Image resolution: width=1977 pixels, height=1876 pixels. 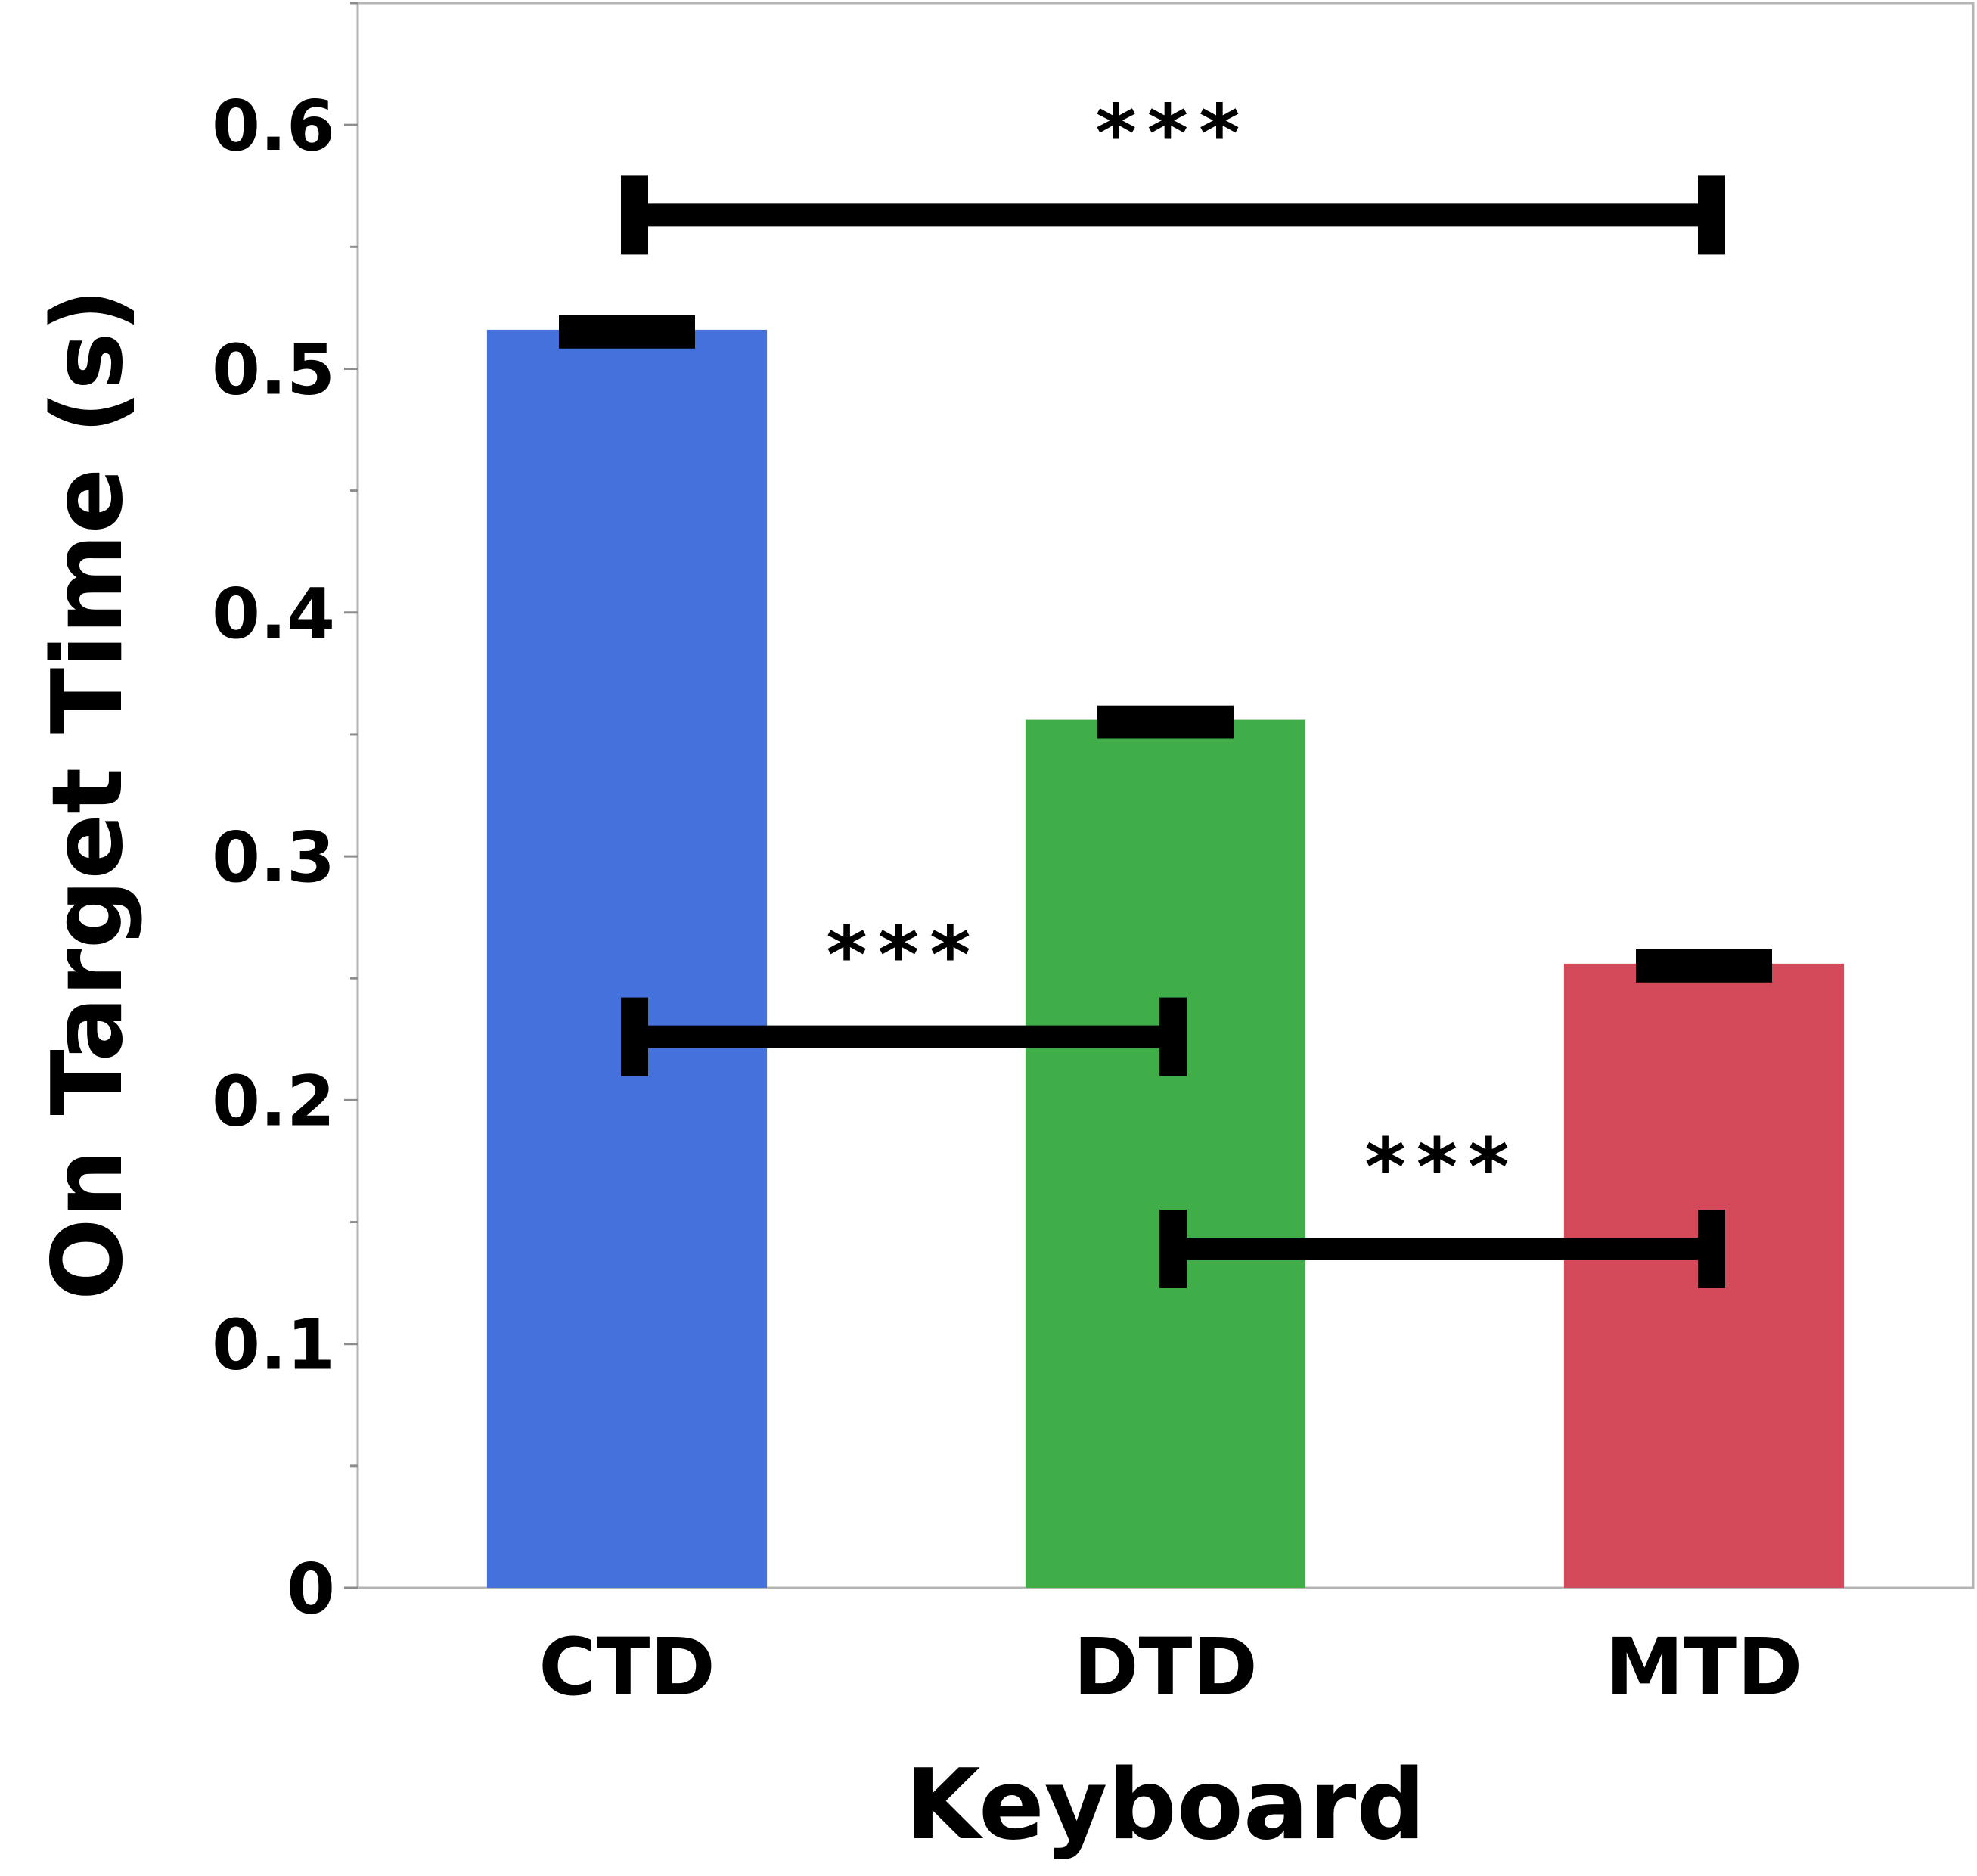 I want to click on y-tick-label: 0.5, so click(x=273, y=369).